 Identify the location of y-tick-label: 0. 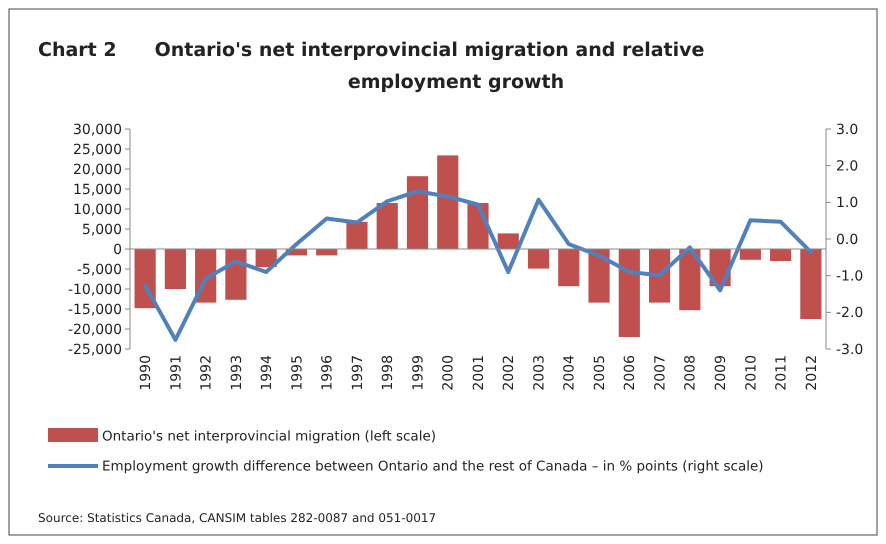
(117, 250).